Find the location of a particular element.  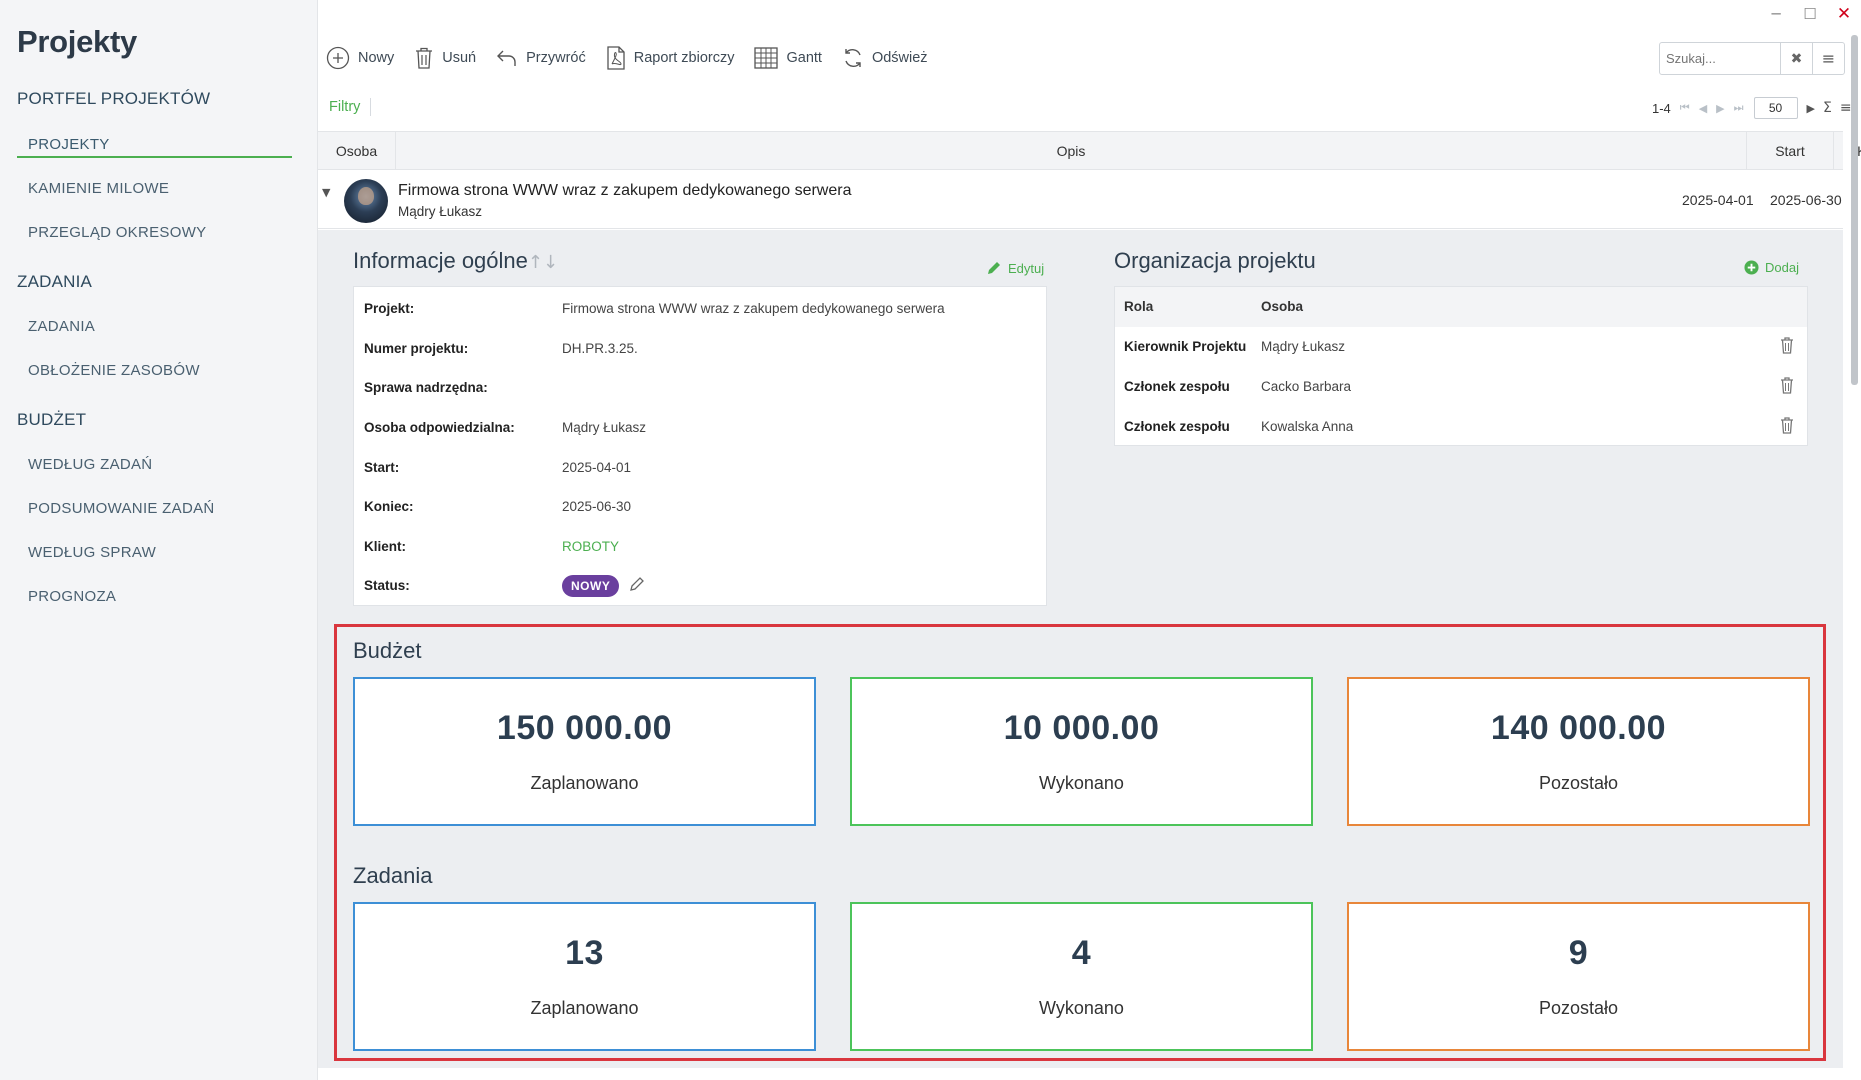

sidebar-item-obciazenie-zasobow: OBŁOŻENIE ZASOBÓW is located at coordinates (114, 370).